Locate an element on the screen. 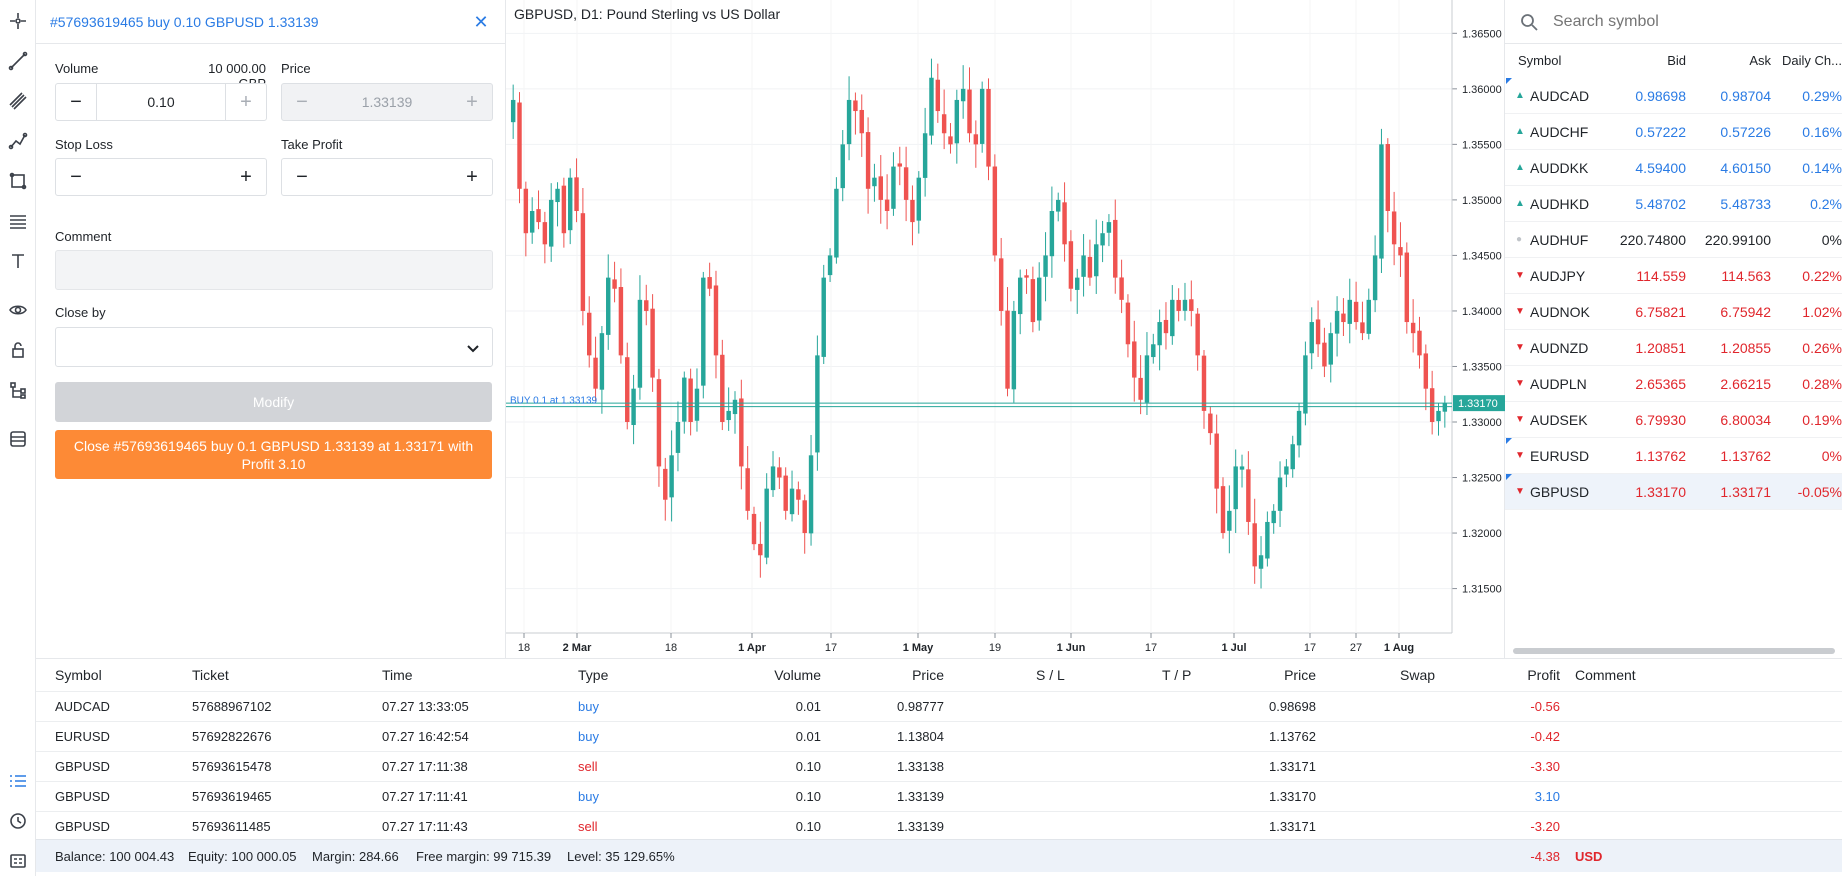 The image size is (1842, 876). channel-icon is located at coordinates (18, 101).